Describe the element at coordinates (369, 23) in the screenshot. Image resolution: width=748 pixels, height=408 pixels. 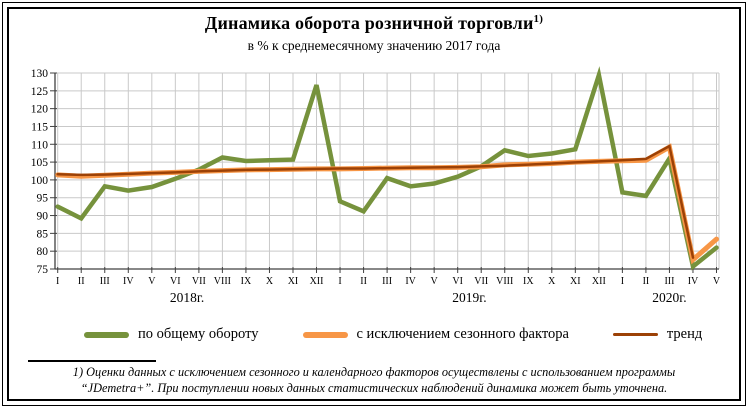
I see `page-title-text: Динамика оборота розничной торговли` at that location.